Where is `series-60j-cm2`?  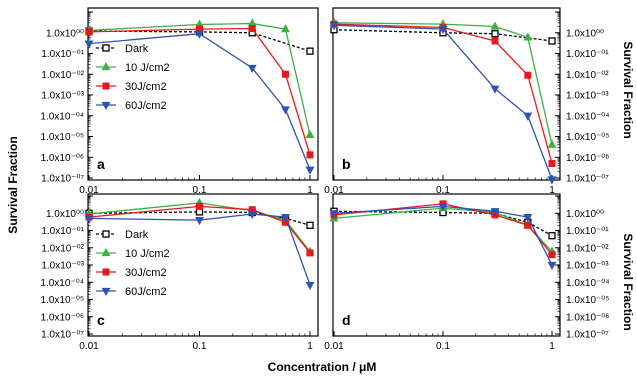 series-60j-cm2 is located at coordinates (199, 102).